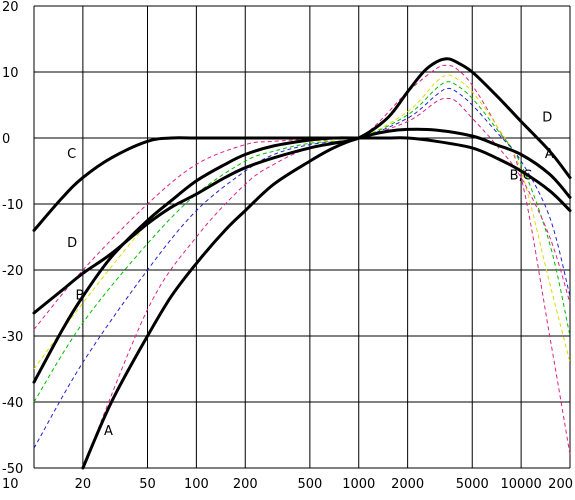 The width and height of the screenshot is (575, 500). I want to click on curve-label: B, so click(79, 296).